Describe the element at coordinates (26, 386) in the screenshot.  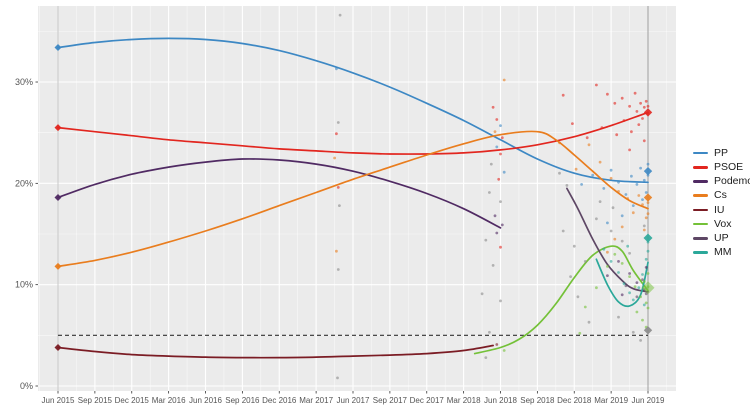
I see `y-tick-label: 0%` at that location.